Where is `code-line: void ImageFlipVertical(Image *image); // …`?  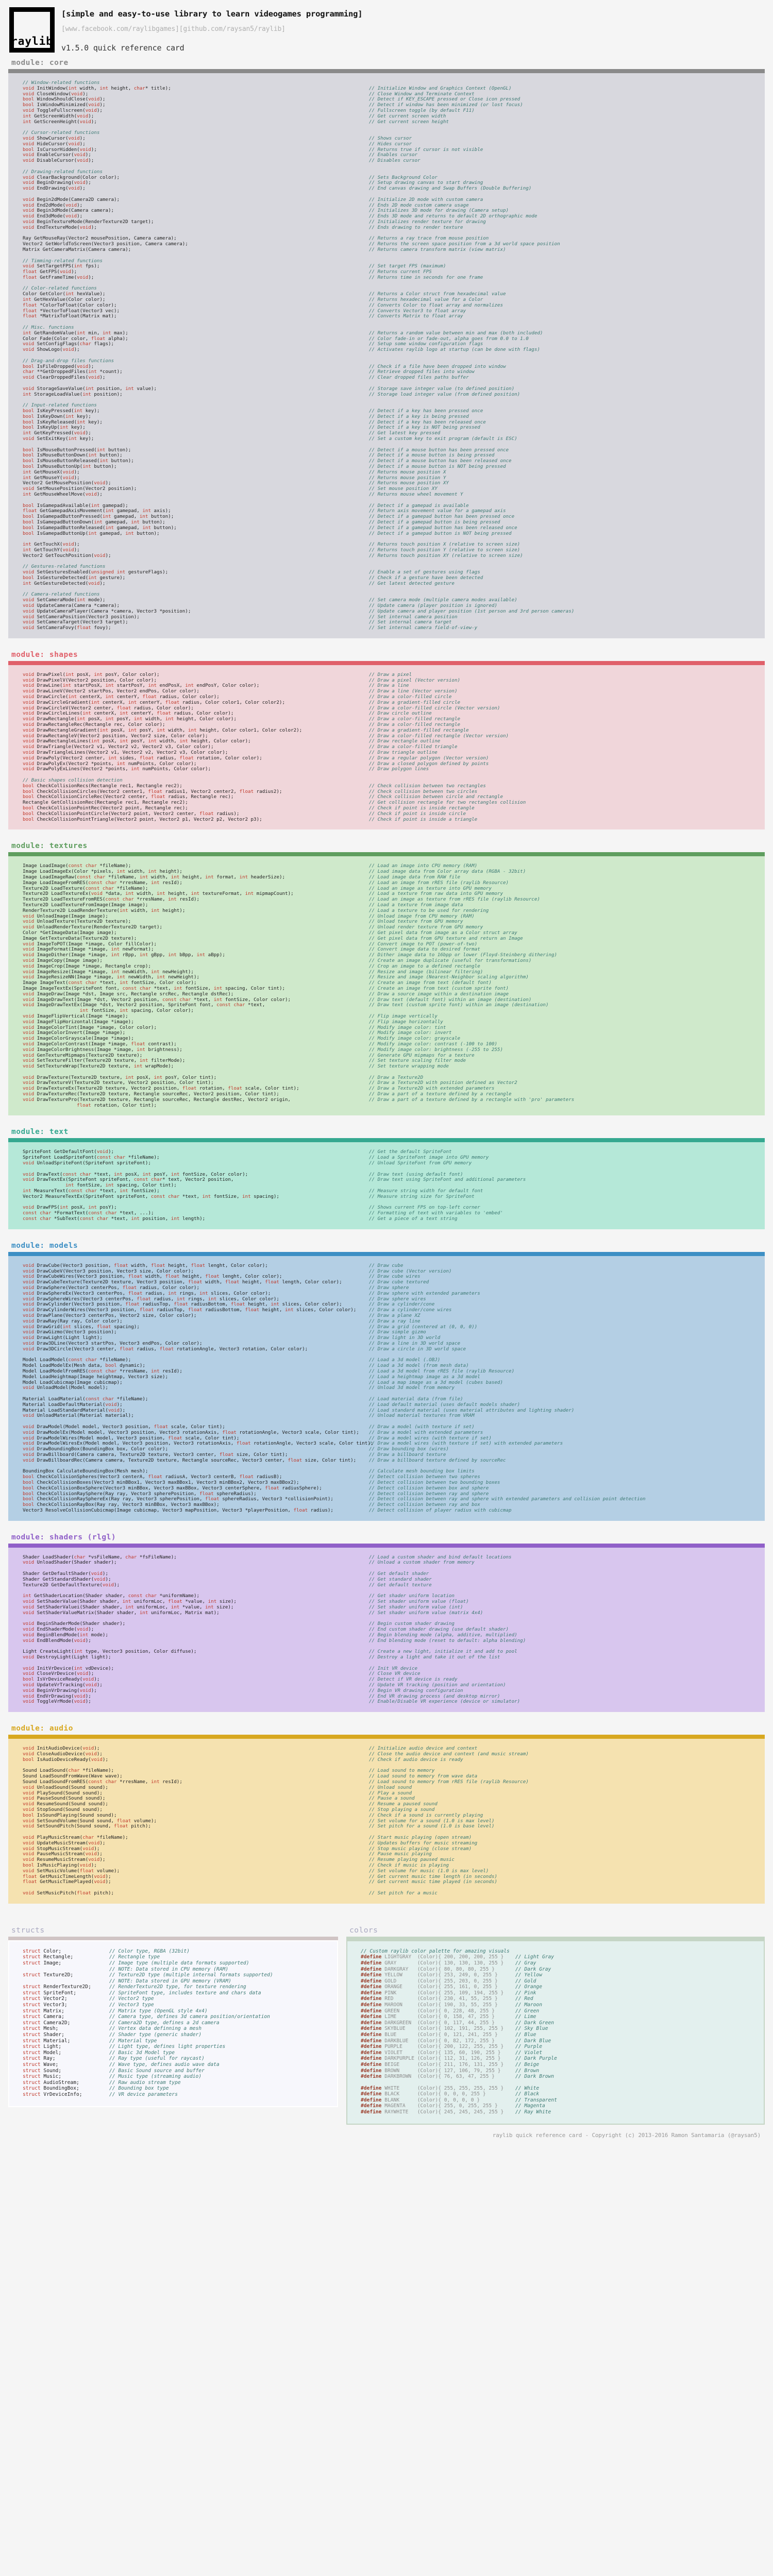
code-line: void ImageFlipVertical(Image *image); // … is located at coordinates (386, 1017).